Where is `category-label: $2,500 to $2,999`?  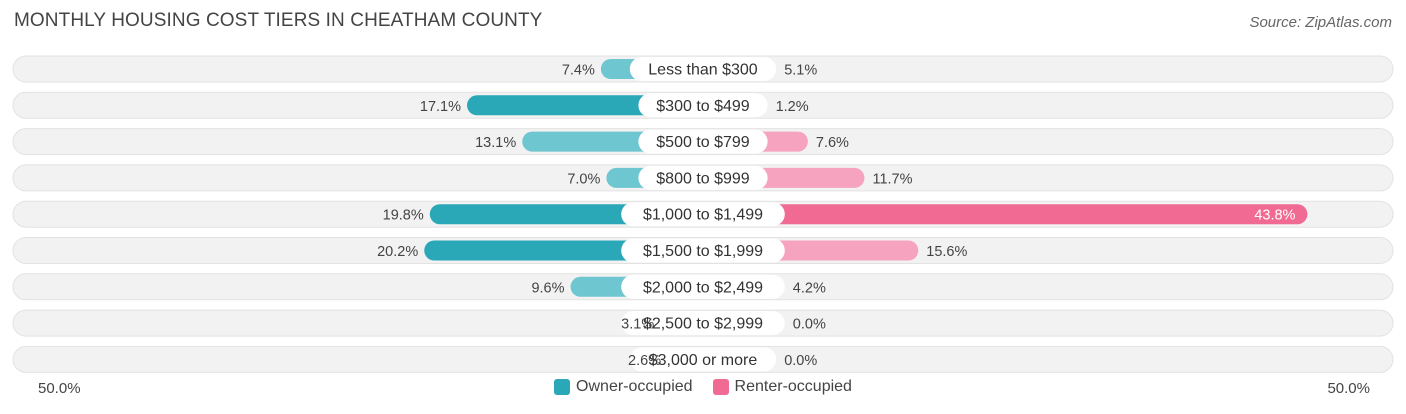
category-label: $2,500 to $2,999 is located at coordinates (703, 324).